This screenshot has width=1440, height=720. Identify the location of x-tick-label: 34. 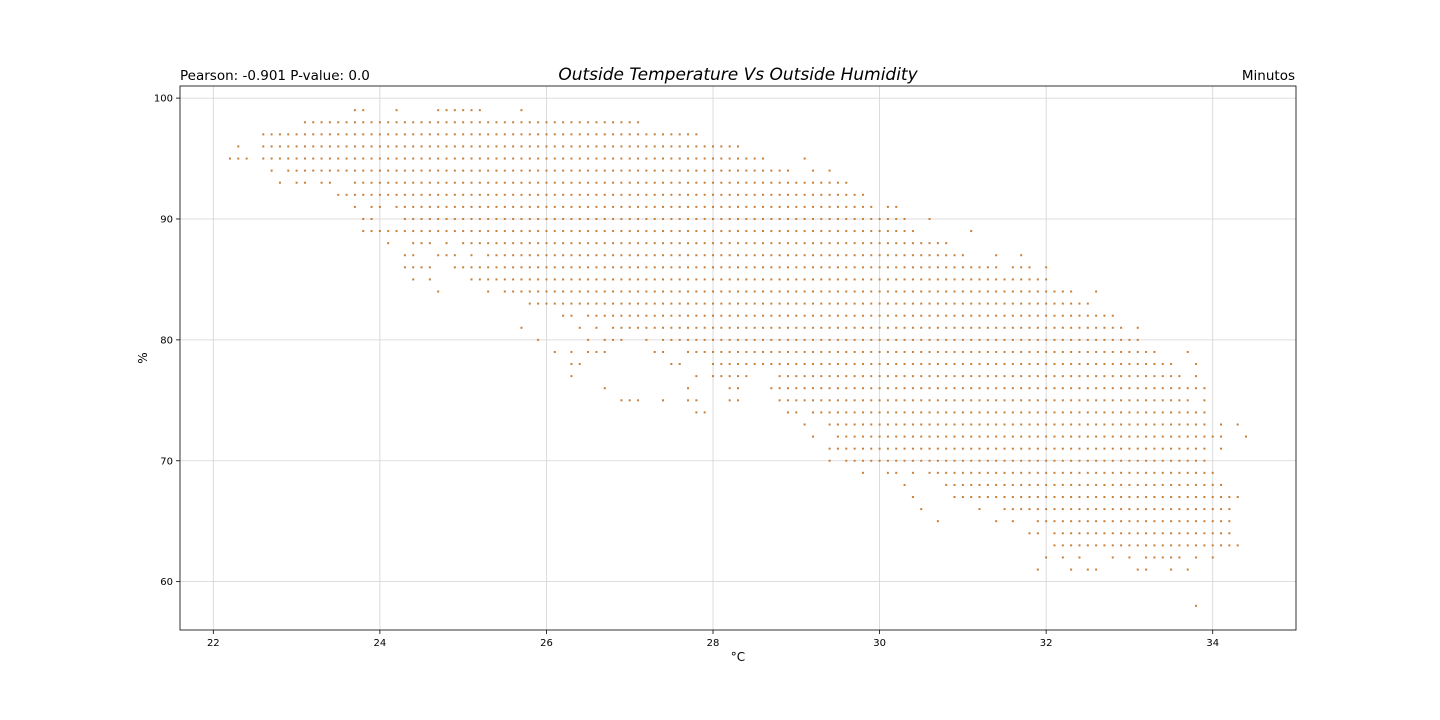
(1212, 643).